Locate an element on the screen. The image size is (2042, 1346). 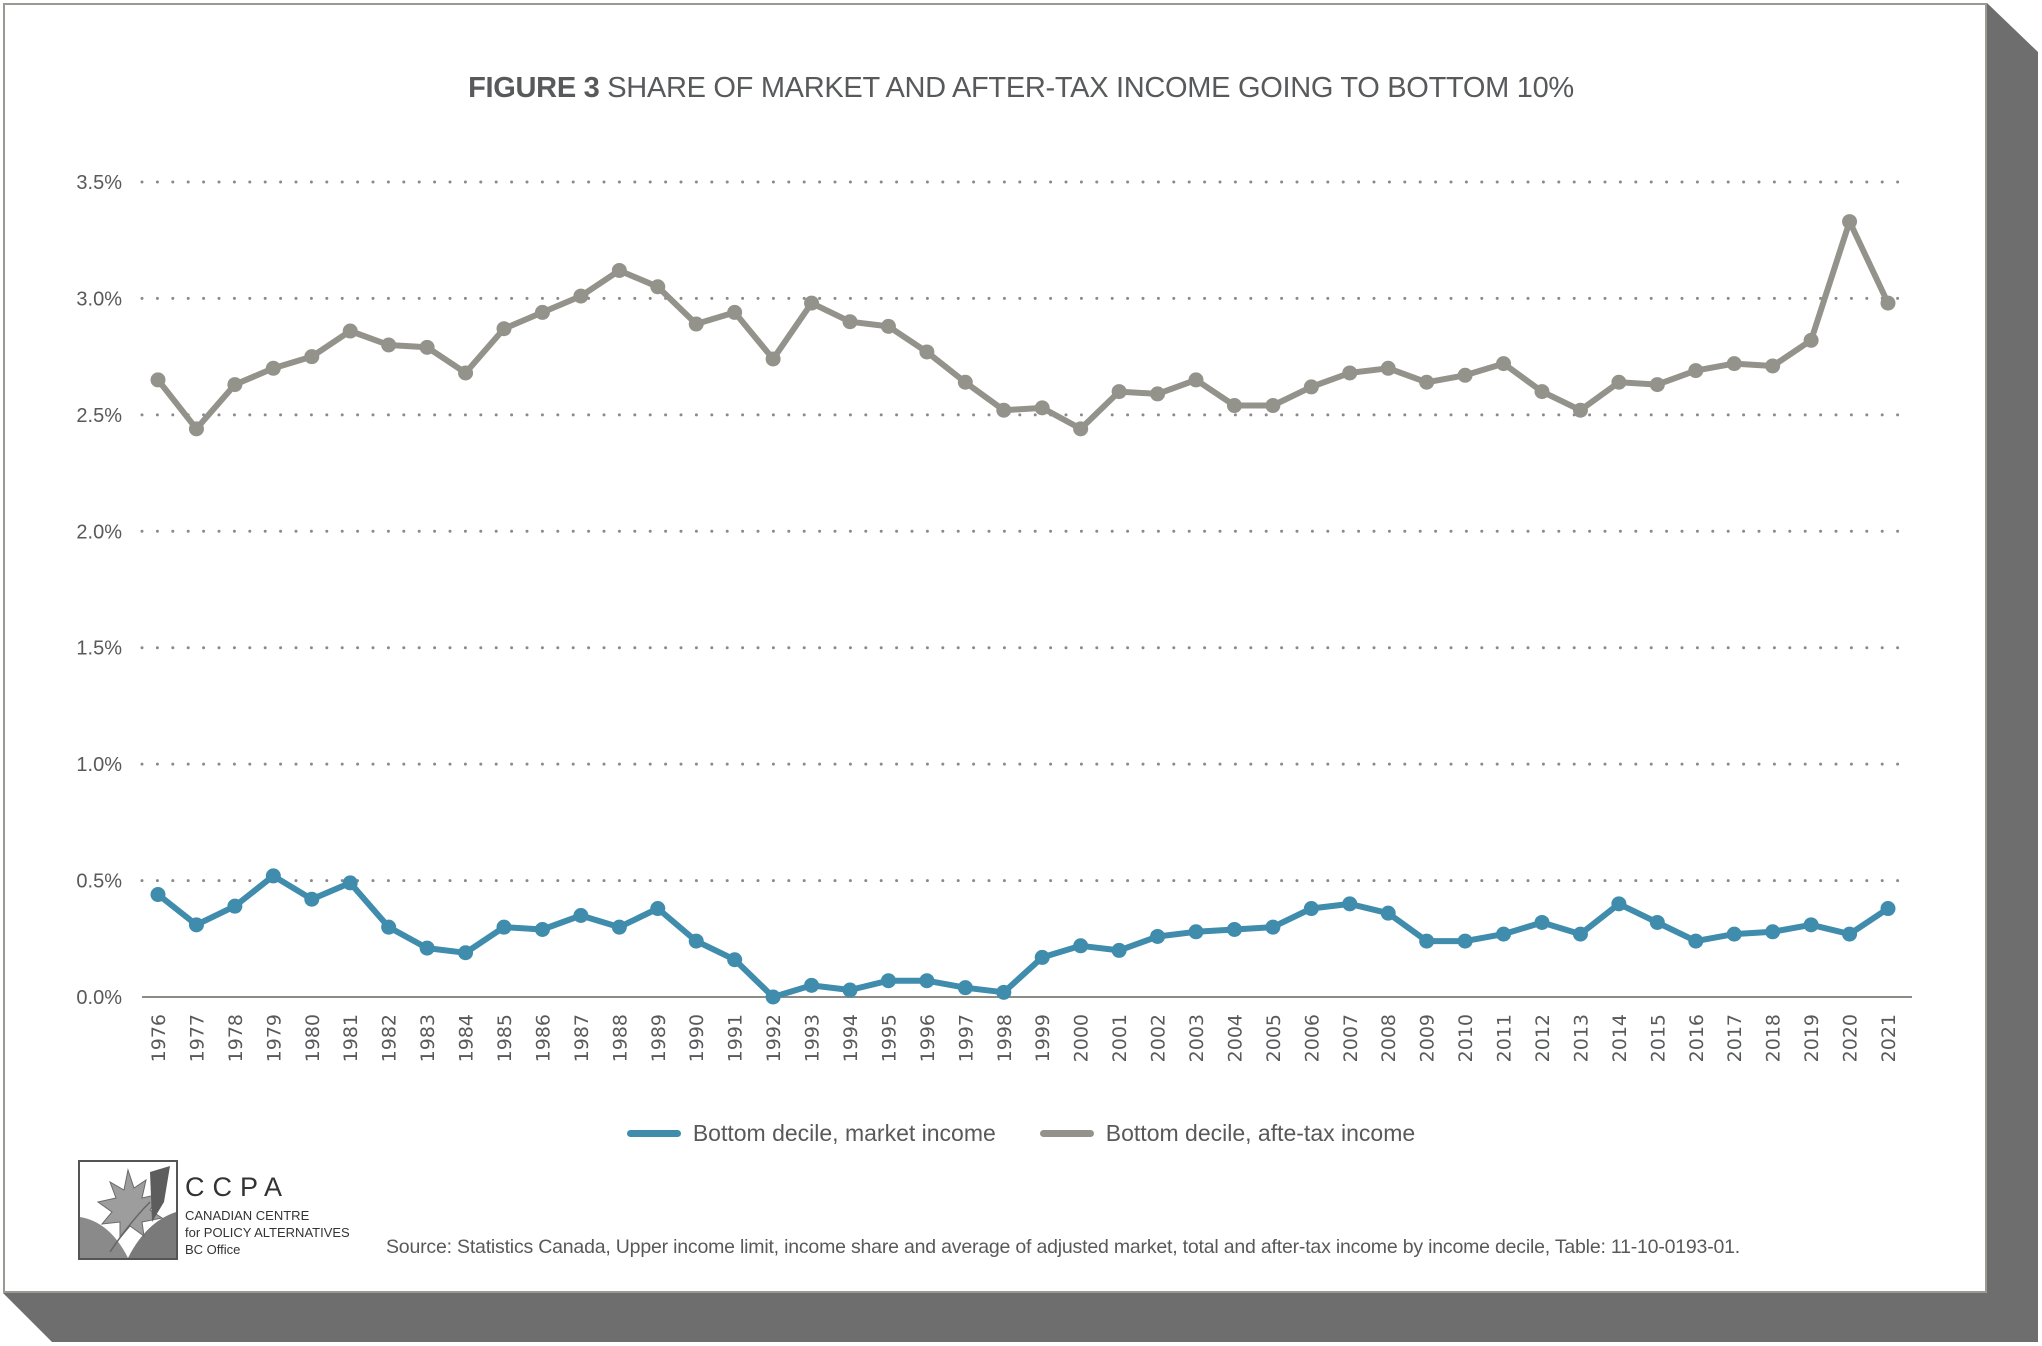
logo-line-1: CANADIAN CENTRE is located at coordinates (247, 1215).